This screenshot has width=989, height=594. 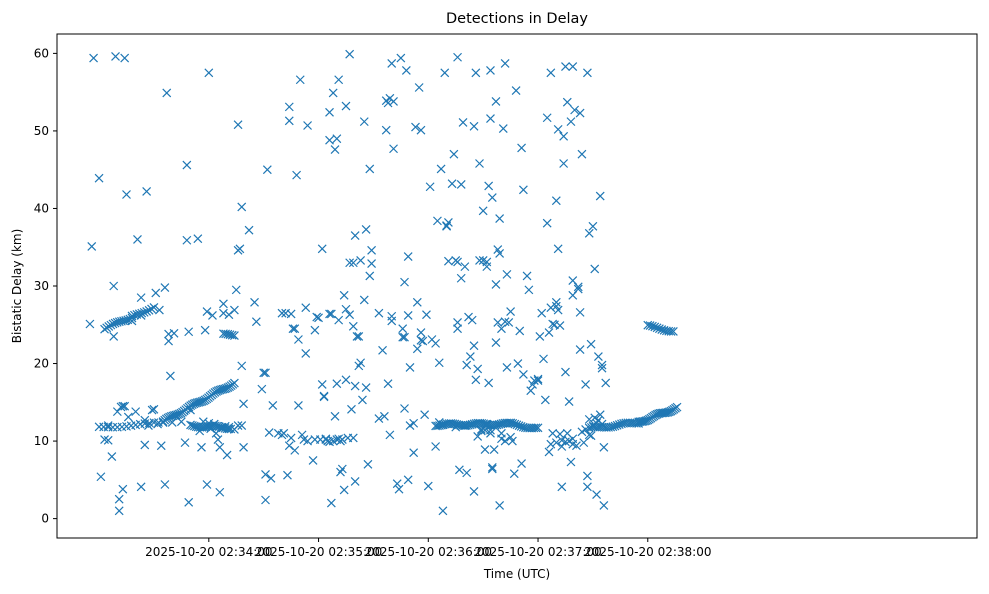 I want to click on y-tick-label-6: 60, so click(x=41, y=53).